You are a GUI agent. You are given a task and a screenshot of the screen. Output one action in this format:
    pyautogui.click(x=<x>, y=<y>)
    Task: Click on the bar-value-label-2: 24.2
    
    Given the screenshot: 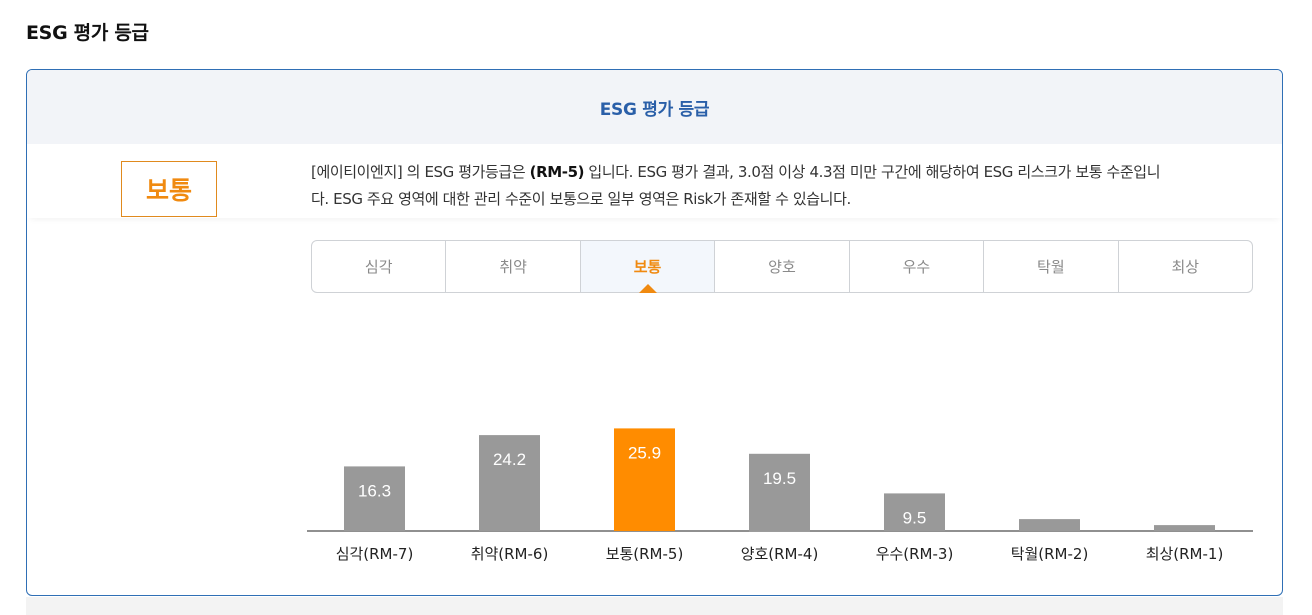 What is the action you would take?
    pyautogui.click(x=509, y=459)
    